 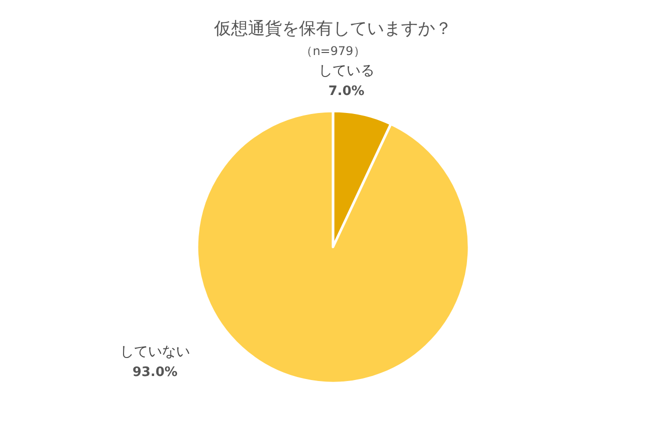 What do you see at coordinates (332, 29) in the screenshot?
I see `chart-title: 仮想通貨を保有していますか？` at bounding box center [332, 29].